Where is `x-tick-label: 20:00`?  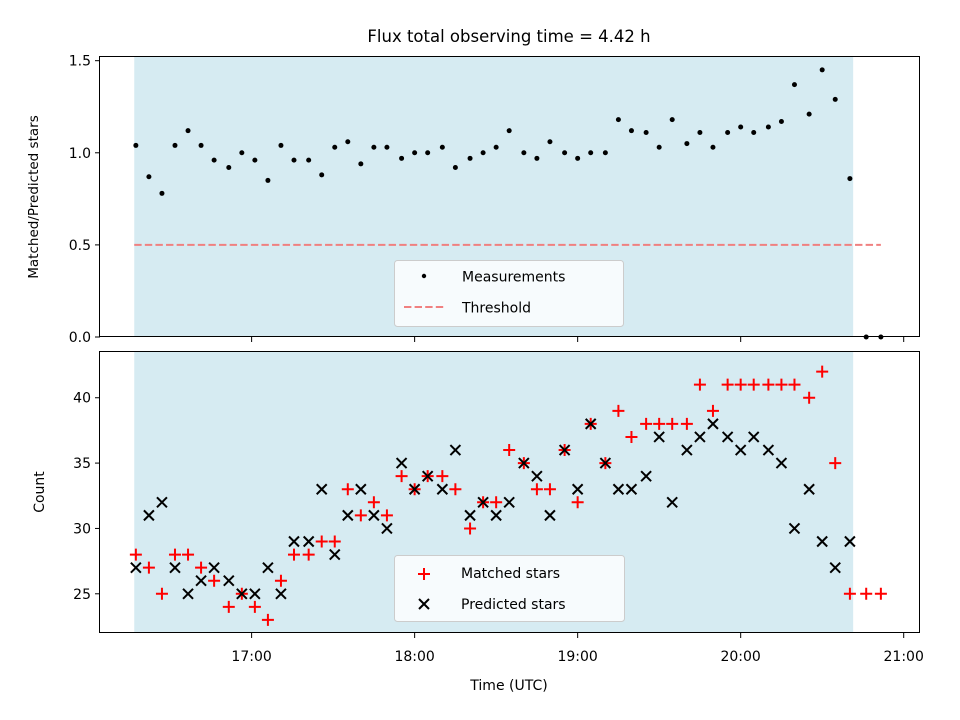
x-tick-label: 20:00 is located at coordinates (740, 657).